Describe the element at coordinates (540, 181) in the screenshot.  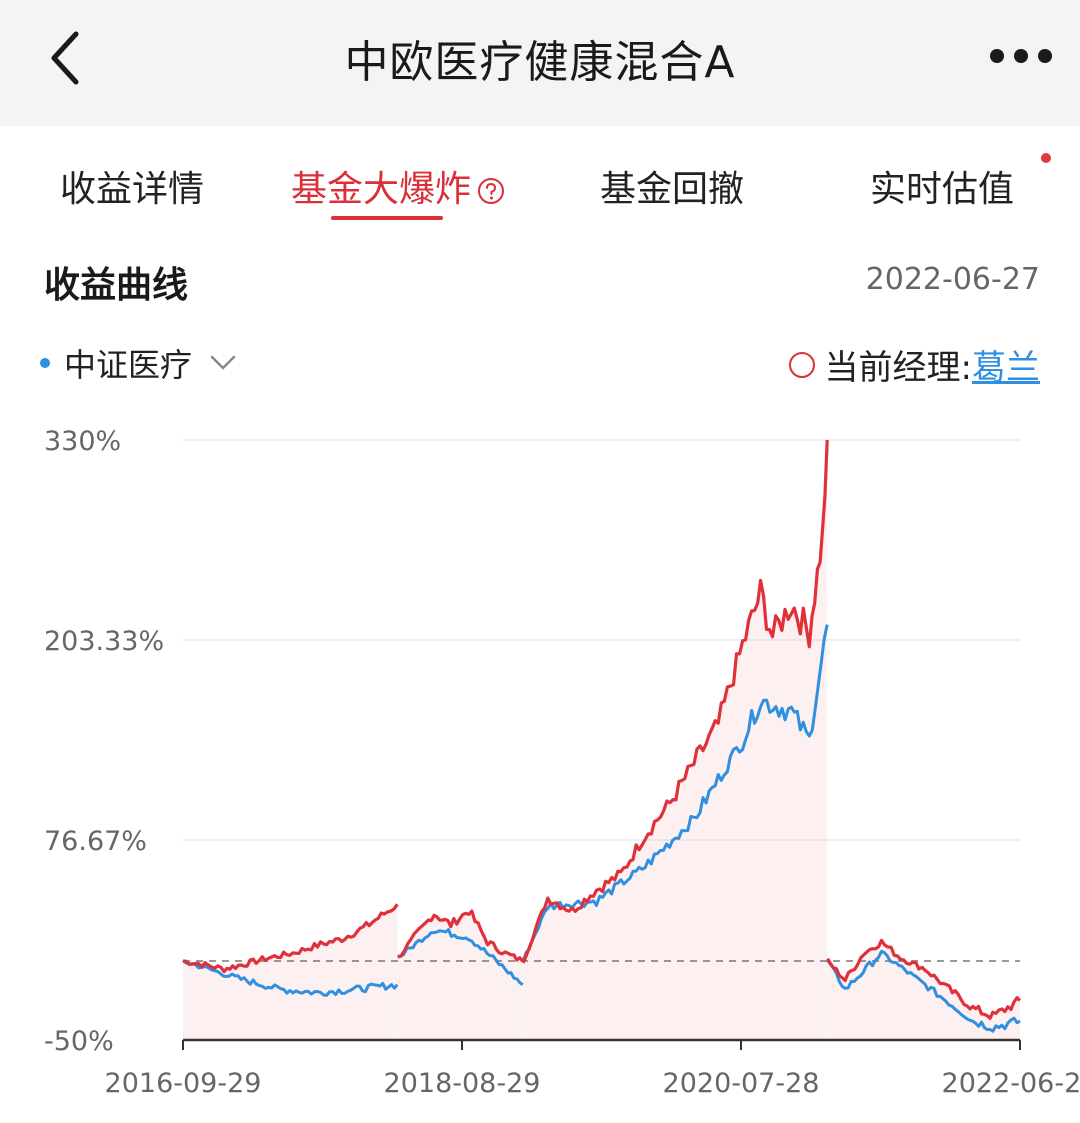
I see `tab-bar: 收益详情 基金大爆炸 基金回撤 实时估值` at that location.